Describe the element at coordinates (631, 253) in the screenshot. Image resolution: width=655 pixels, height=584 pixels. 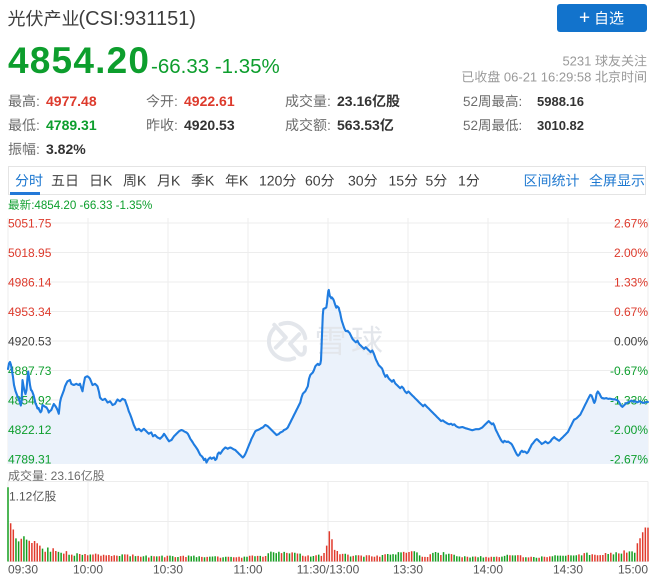
I see `svg-text: 2.00%` at that location.